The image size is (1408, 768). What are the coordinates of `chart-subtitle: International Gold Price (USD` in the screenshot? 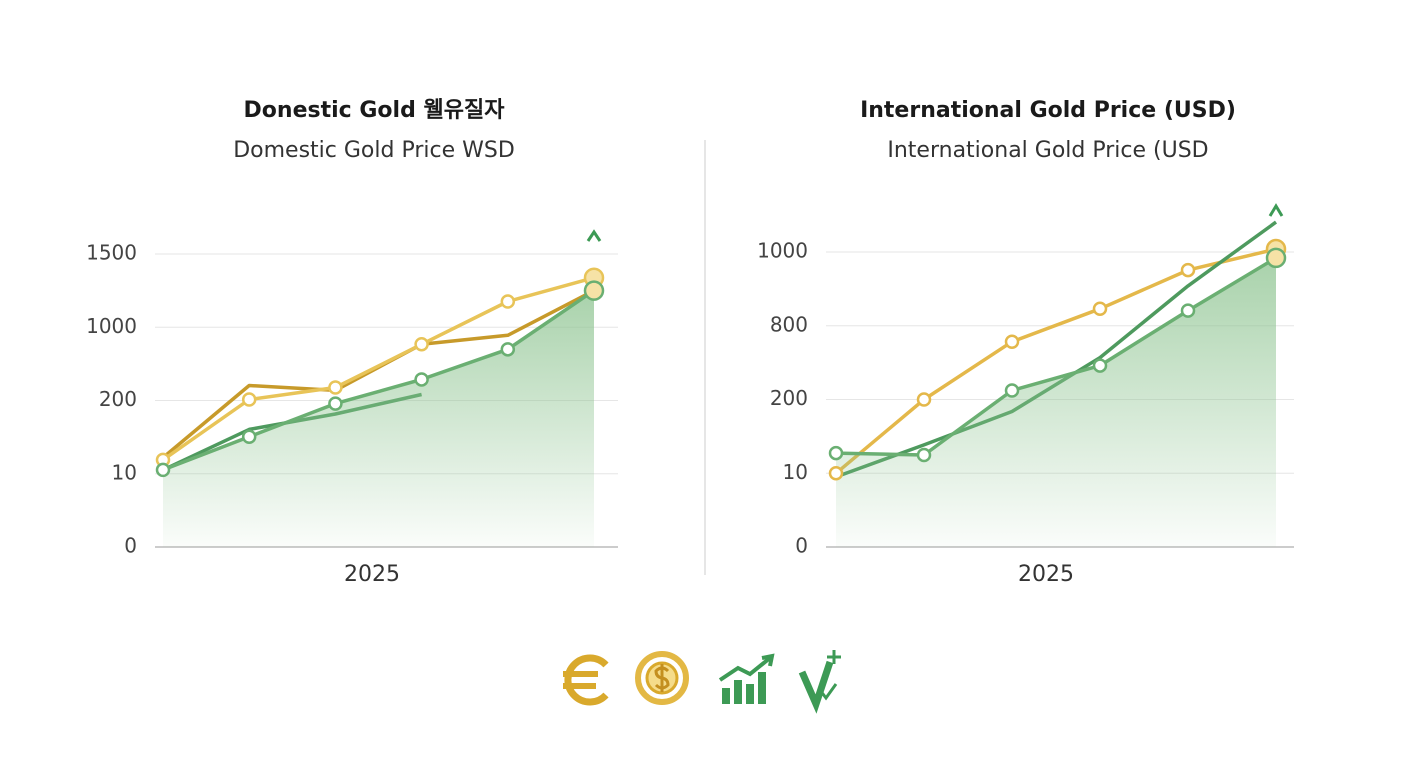 It's located at (1047, 150).